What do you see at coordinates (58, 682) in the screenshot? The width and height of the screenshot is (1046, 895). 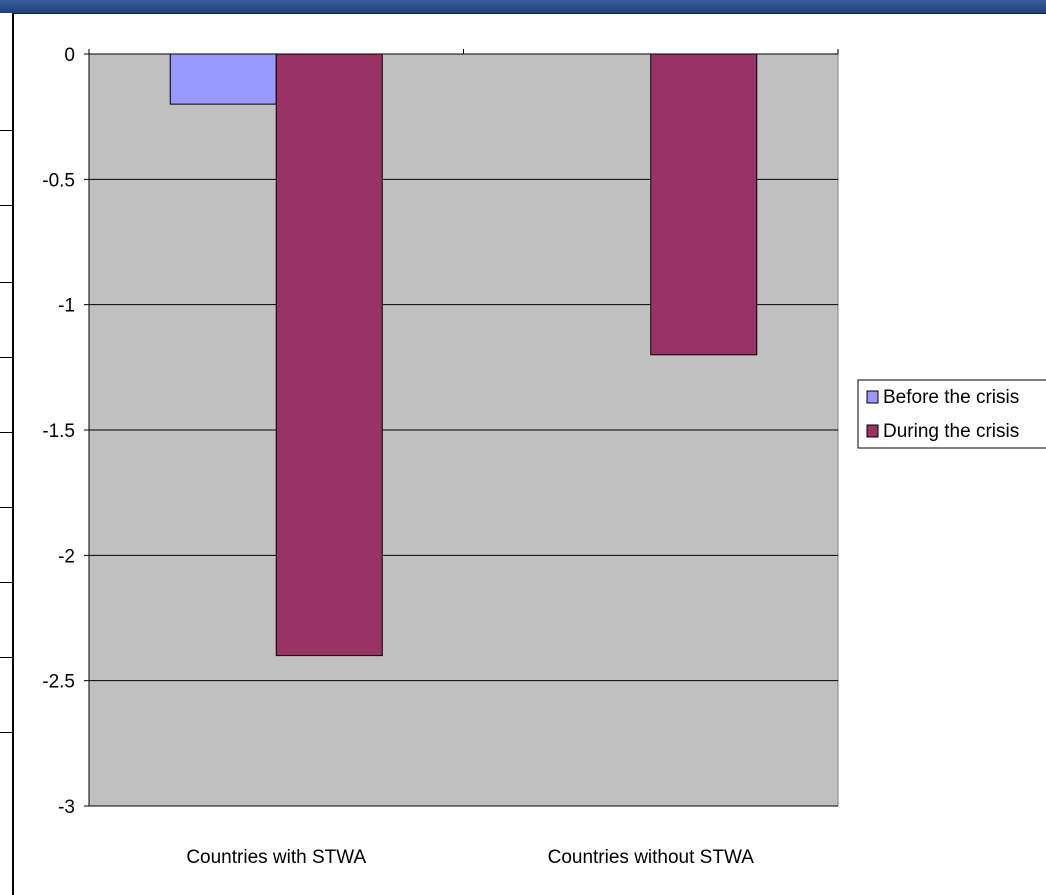 I see `y-tick-label: -2.5` at bounding box center [58, 682].